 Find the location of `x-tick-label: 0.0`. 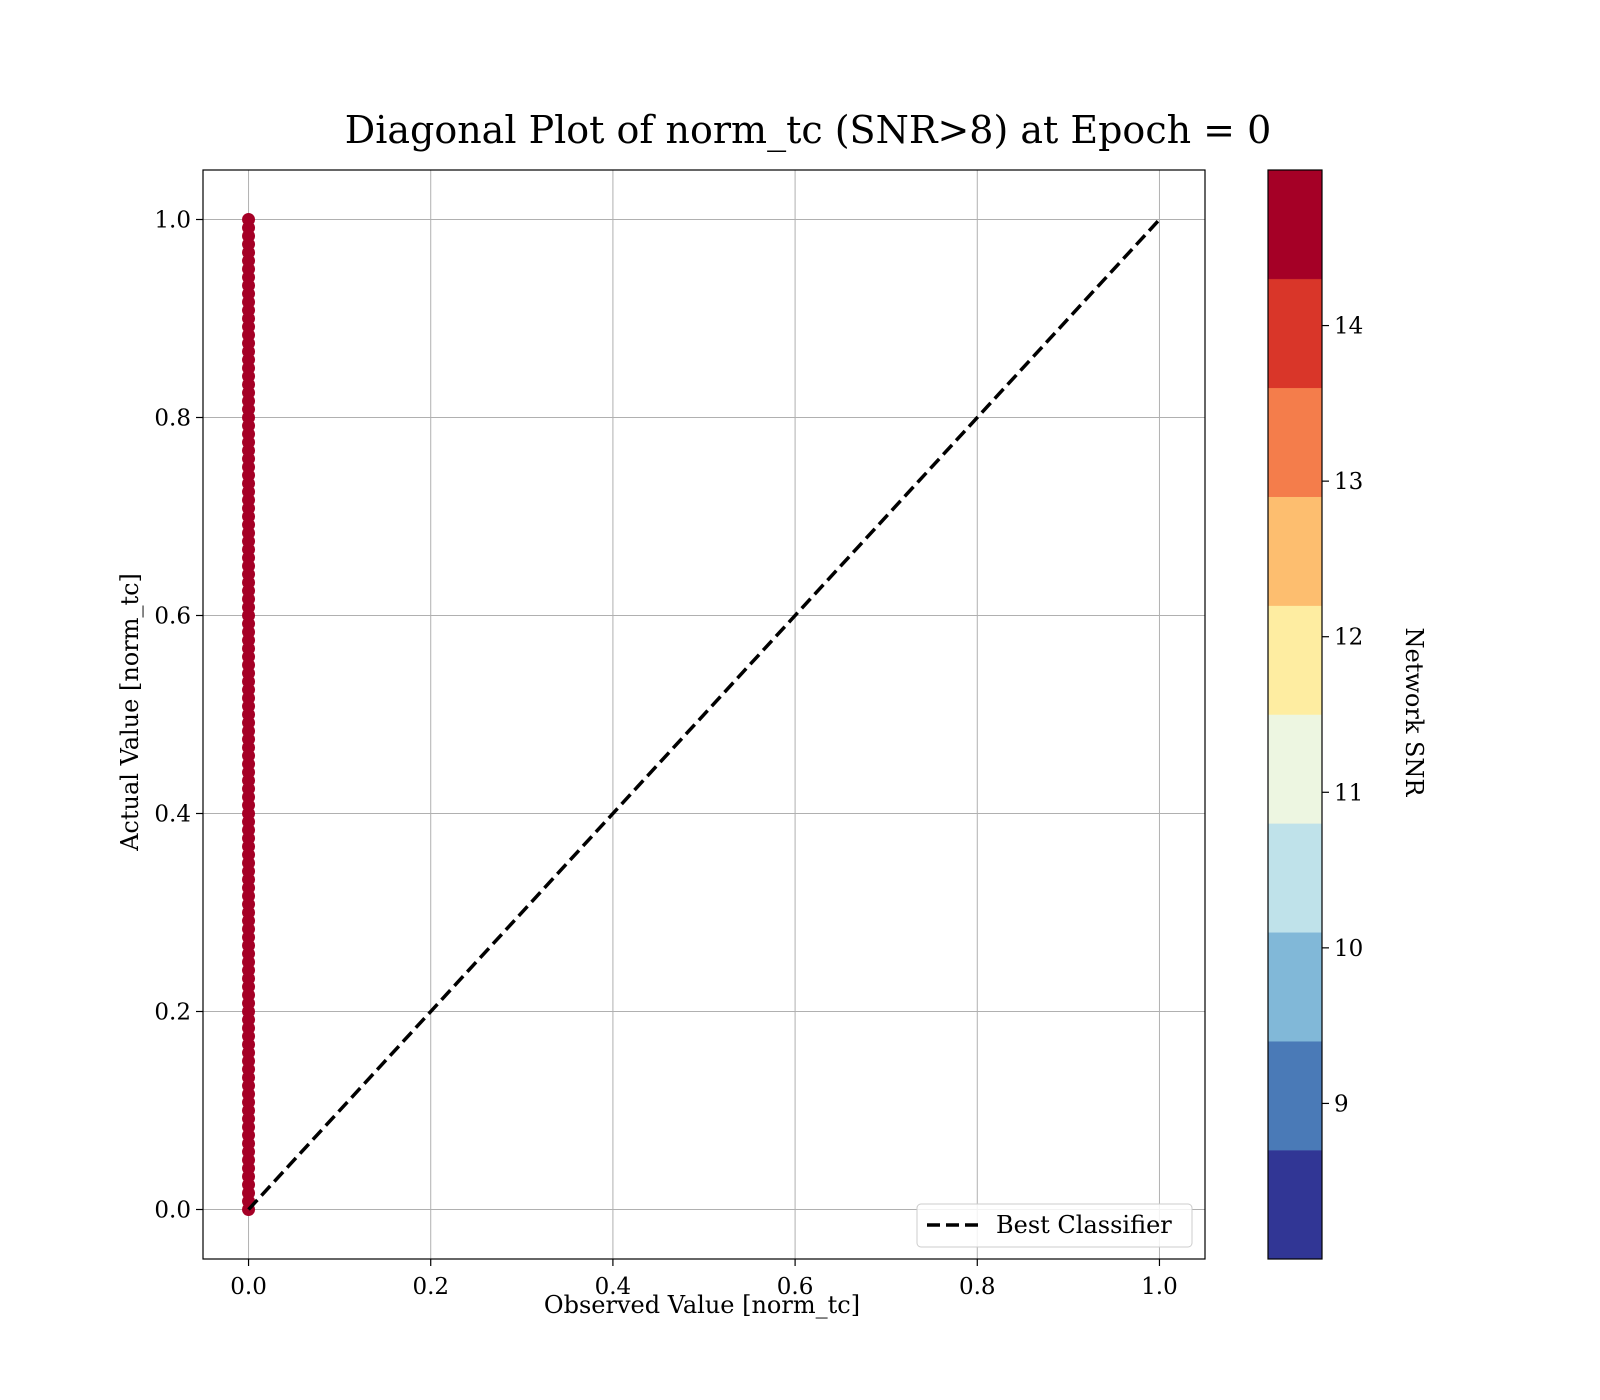

x-tick-label: 0.0 is located at coordinates (248, 1287).